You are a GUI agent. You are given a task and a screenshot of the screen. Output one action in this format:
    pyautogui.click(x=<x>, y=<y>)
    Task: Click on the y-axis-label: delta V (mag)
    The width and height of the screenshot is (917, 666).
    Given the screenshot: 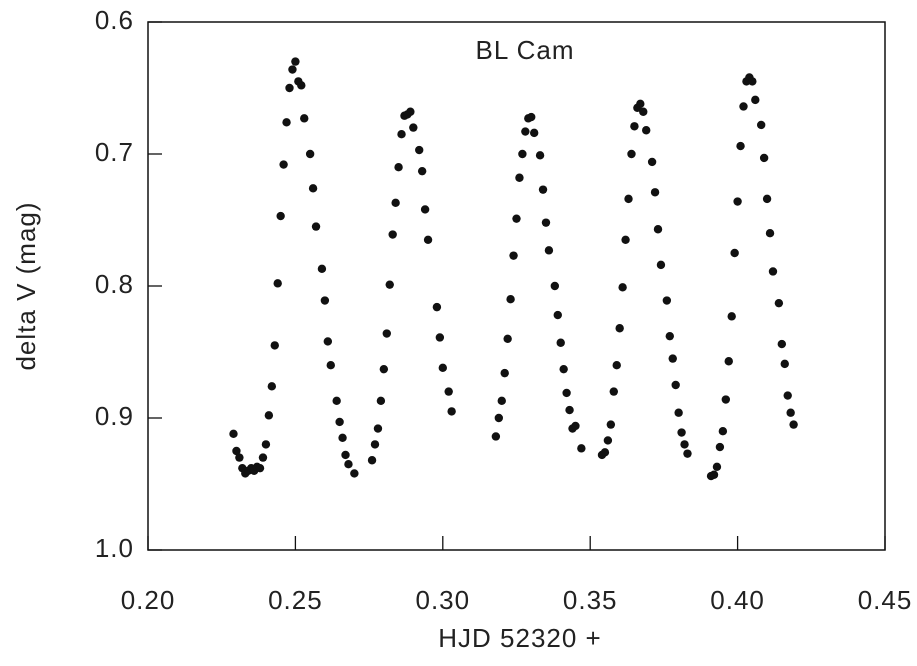 What is the action you would take?
    pyautogui.click(x=26, y=285)
    